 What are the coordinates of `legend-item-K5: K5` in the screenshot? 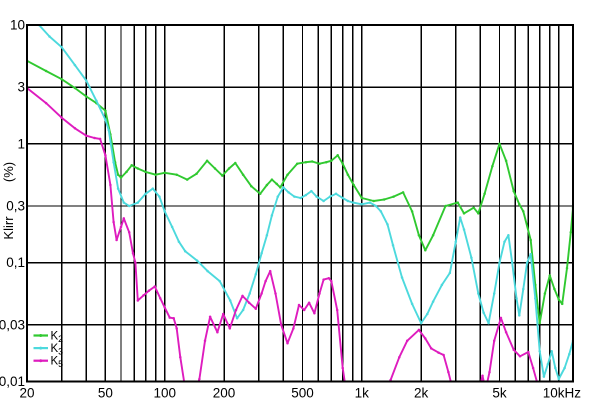 It's located at (48, 362).